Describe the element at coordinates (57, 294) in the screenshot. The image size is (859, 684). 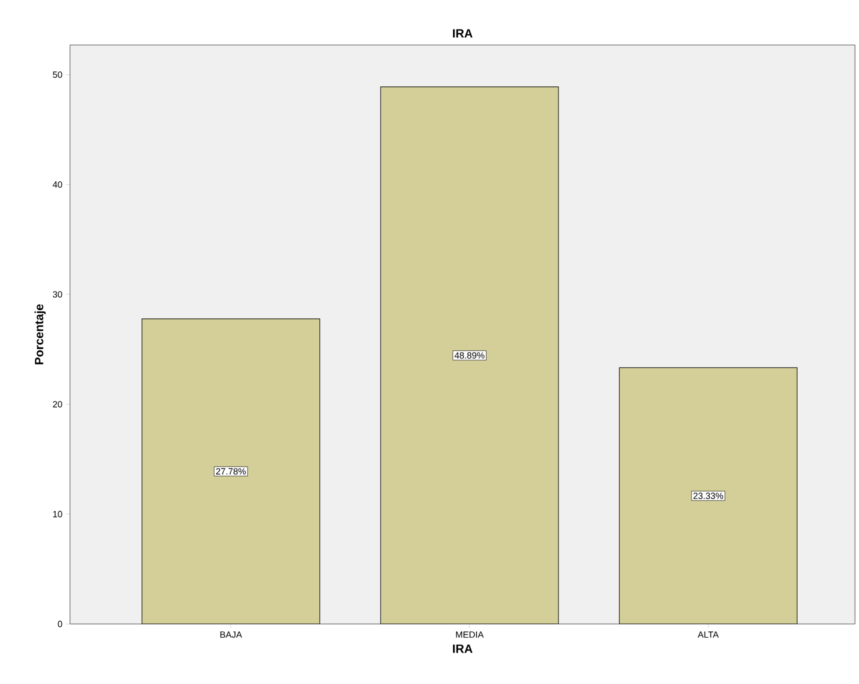
I see `y-tick-label: 30` at that location.